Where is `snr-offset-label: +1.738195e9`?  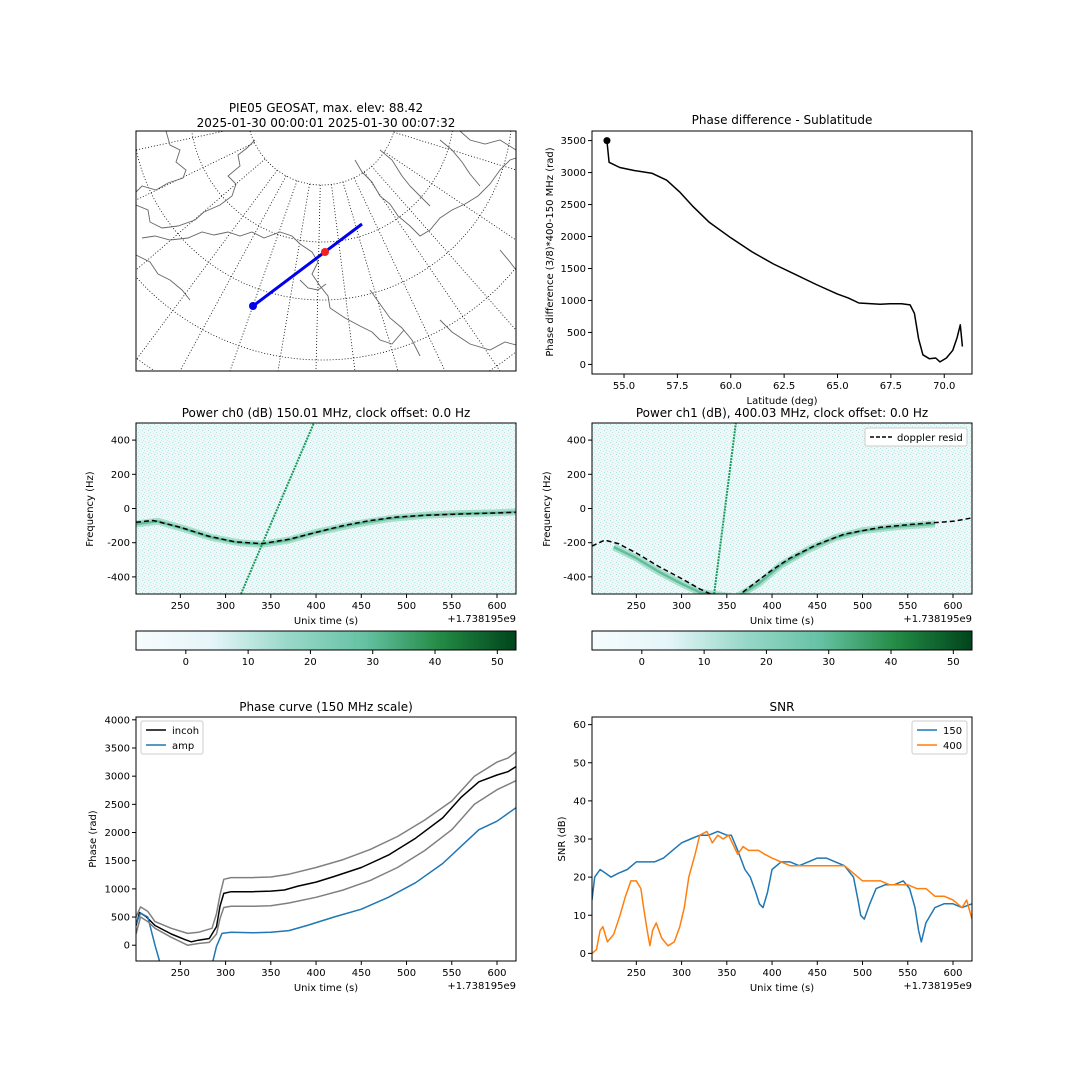 snr-offset-label: +1.738195e9 is located at coordinates (937, 986).